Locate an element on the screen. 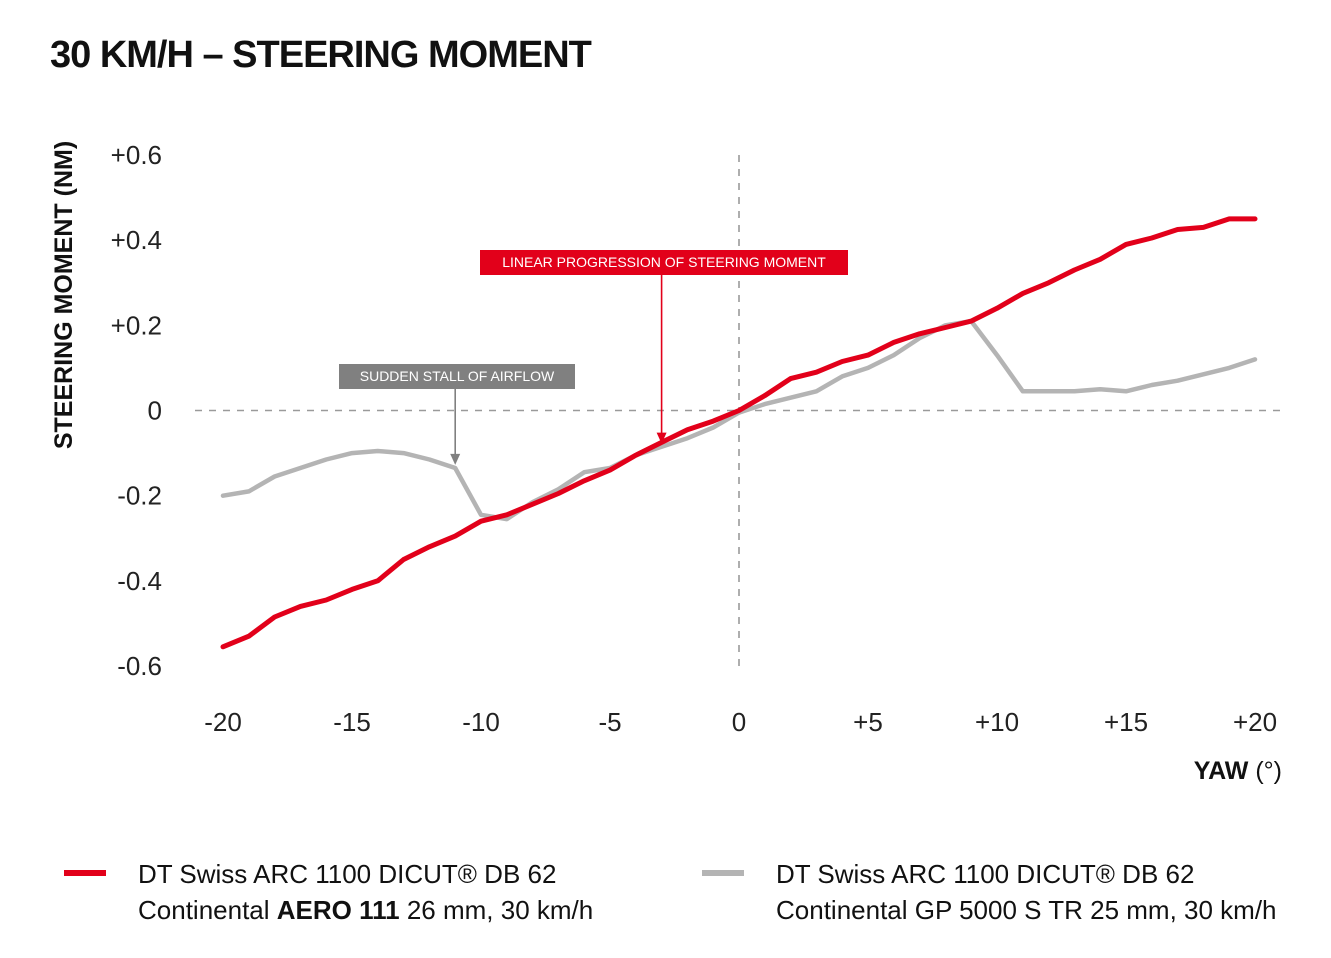 Image resolution: width=1331 pixels, height=958 pixels. y-tick-label: +0.2 is located at coordinates (136, 325).